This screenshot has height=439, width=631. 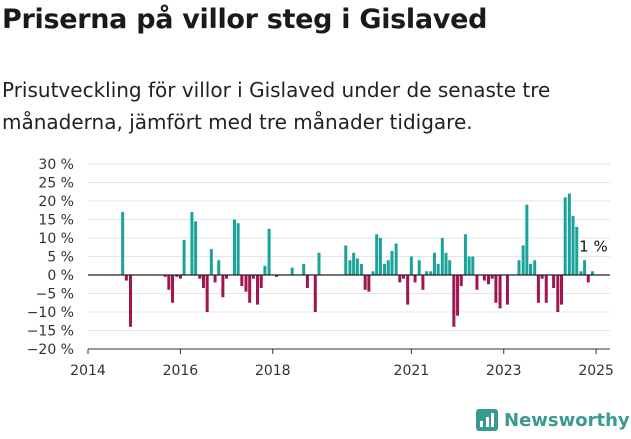 I want to click on x-tick-label: 2025, so click(x=596, y=371).